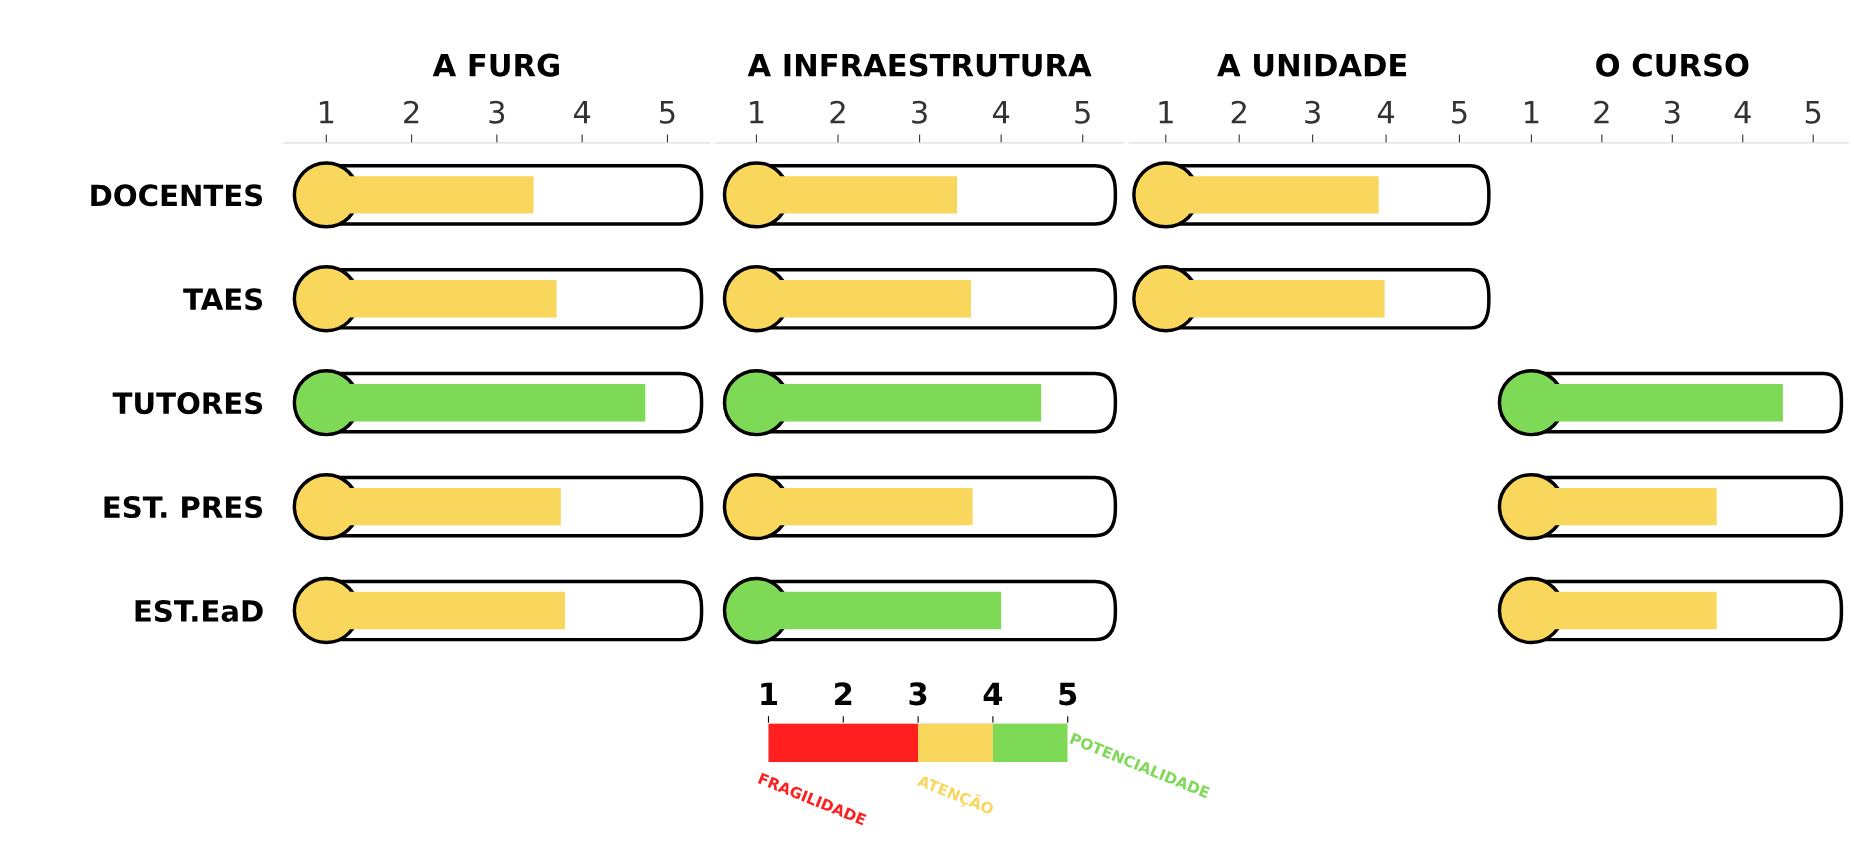 The image size is (1854, 866). Describe the element at coordinates (223, 299) in the screenshot. I see `y-tick-label: TAES` at that location.